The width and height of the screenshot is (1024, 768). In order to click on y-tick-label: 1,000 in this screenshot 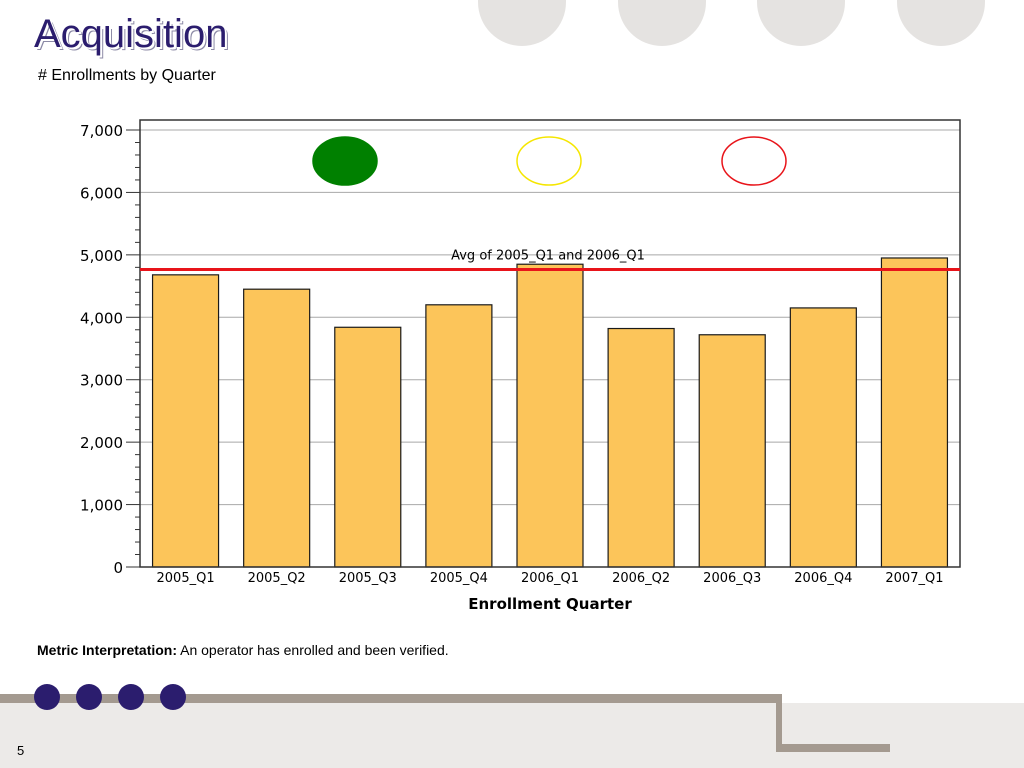, I will do `click(101, 506)`.